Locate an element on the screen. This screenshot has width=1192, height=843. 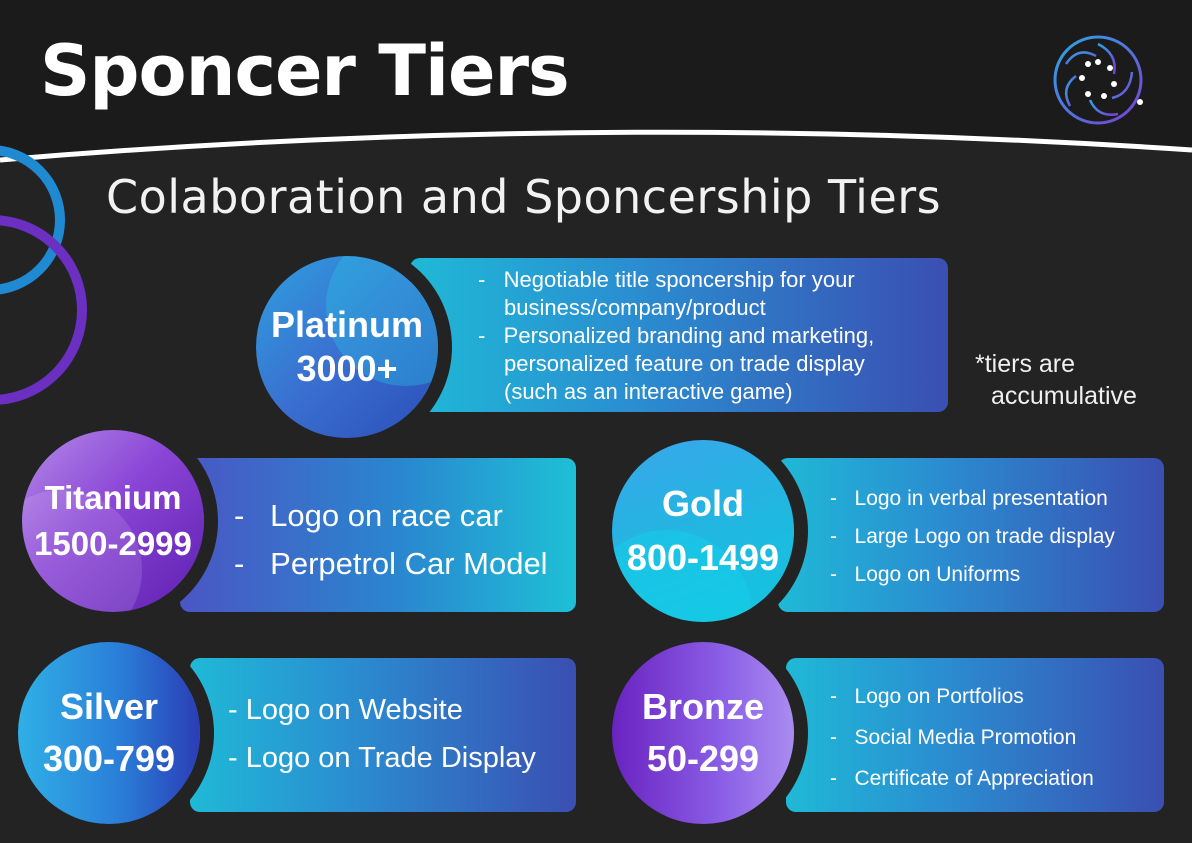
benefit-item: - Logo on Portfolios is located at coordinates (927, 696).